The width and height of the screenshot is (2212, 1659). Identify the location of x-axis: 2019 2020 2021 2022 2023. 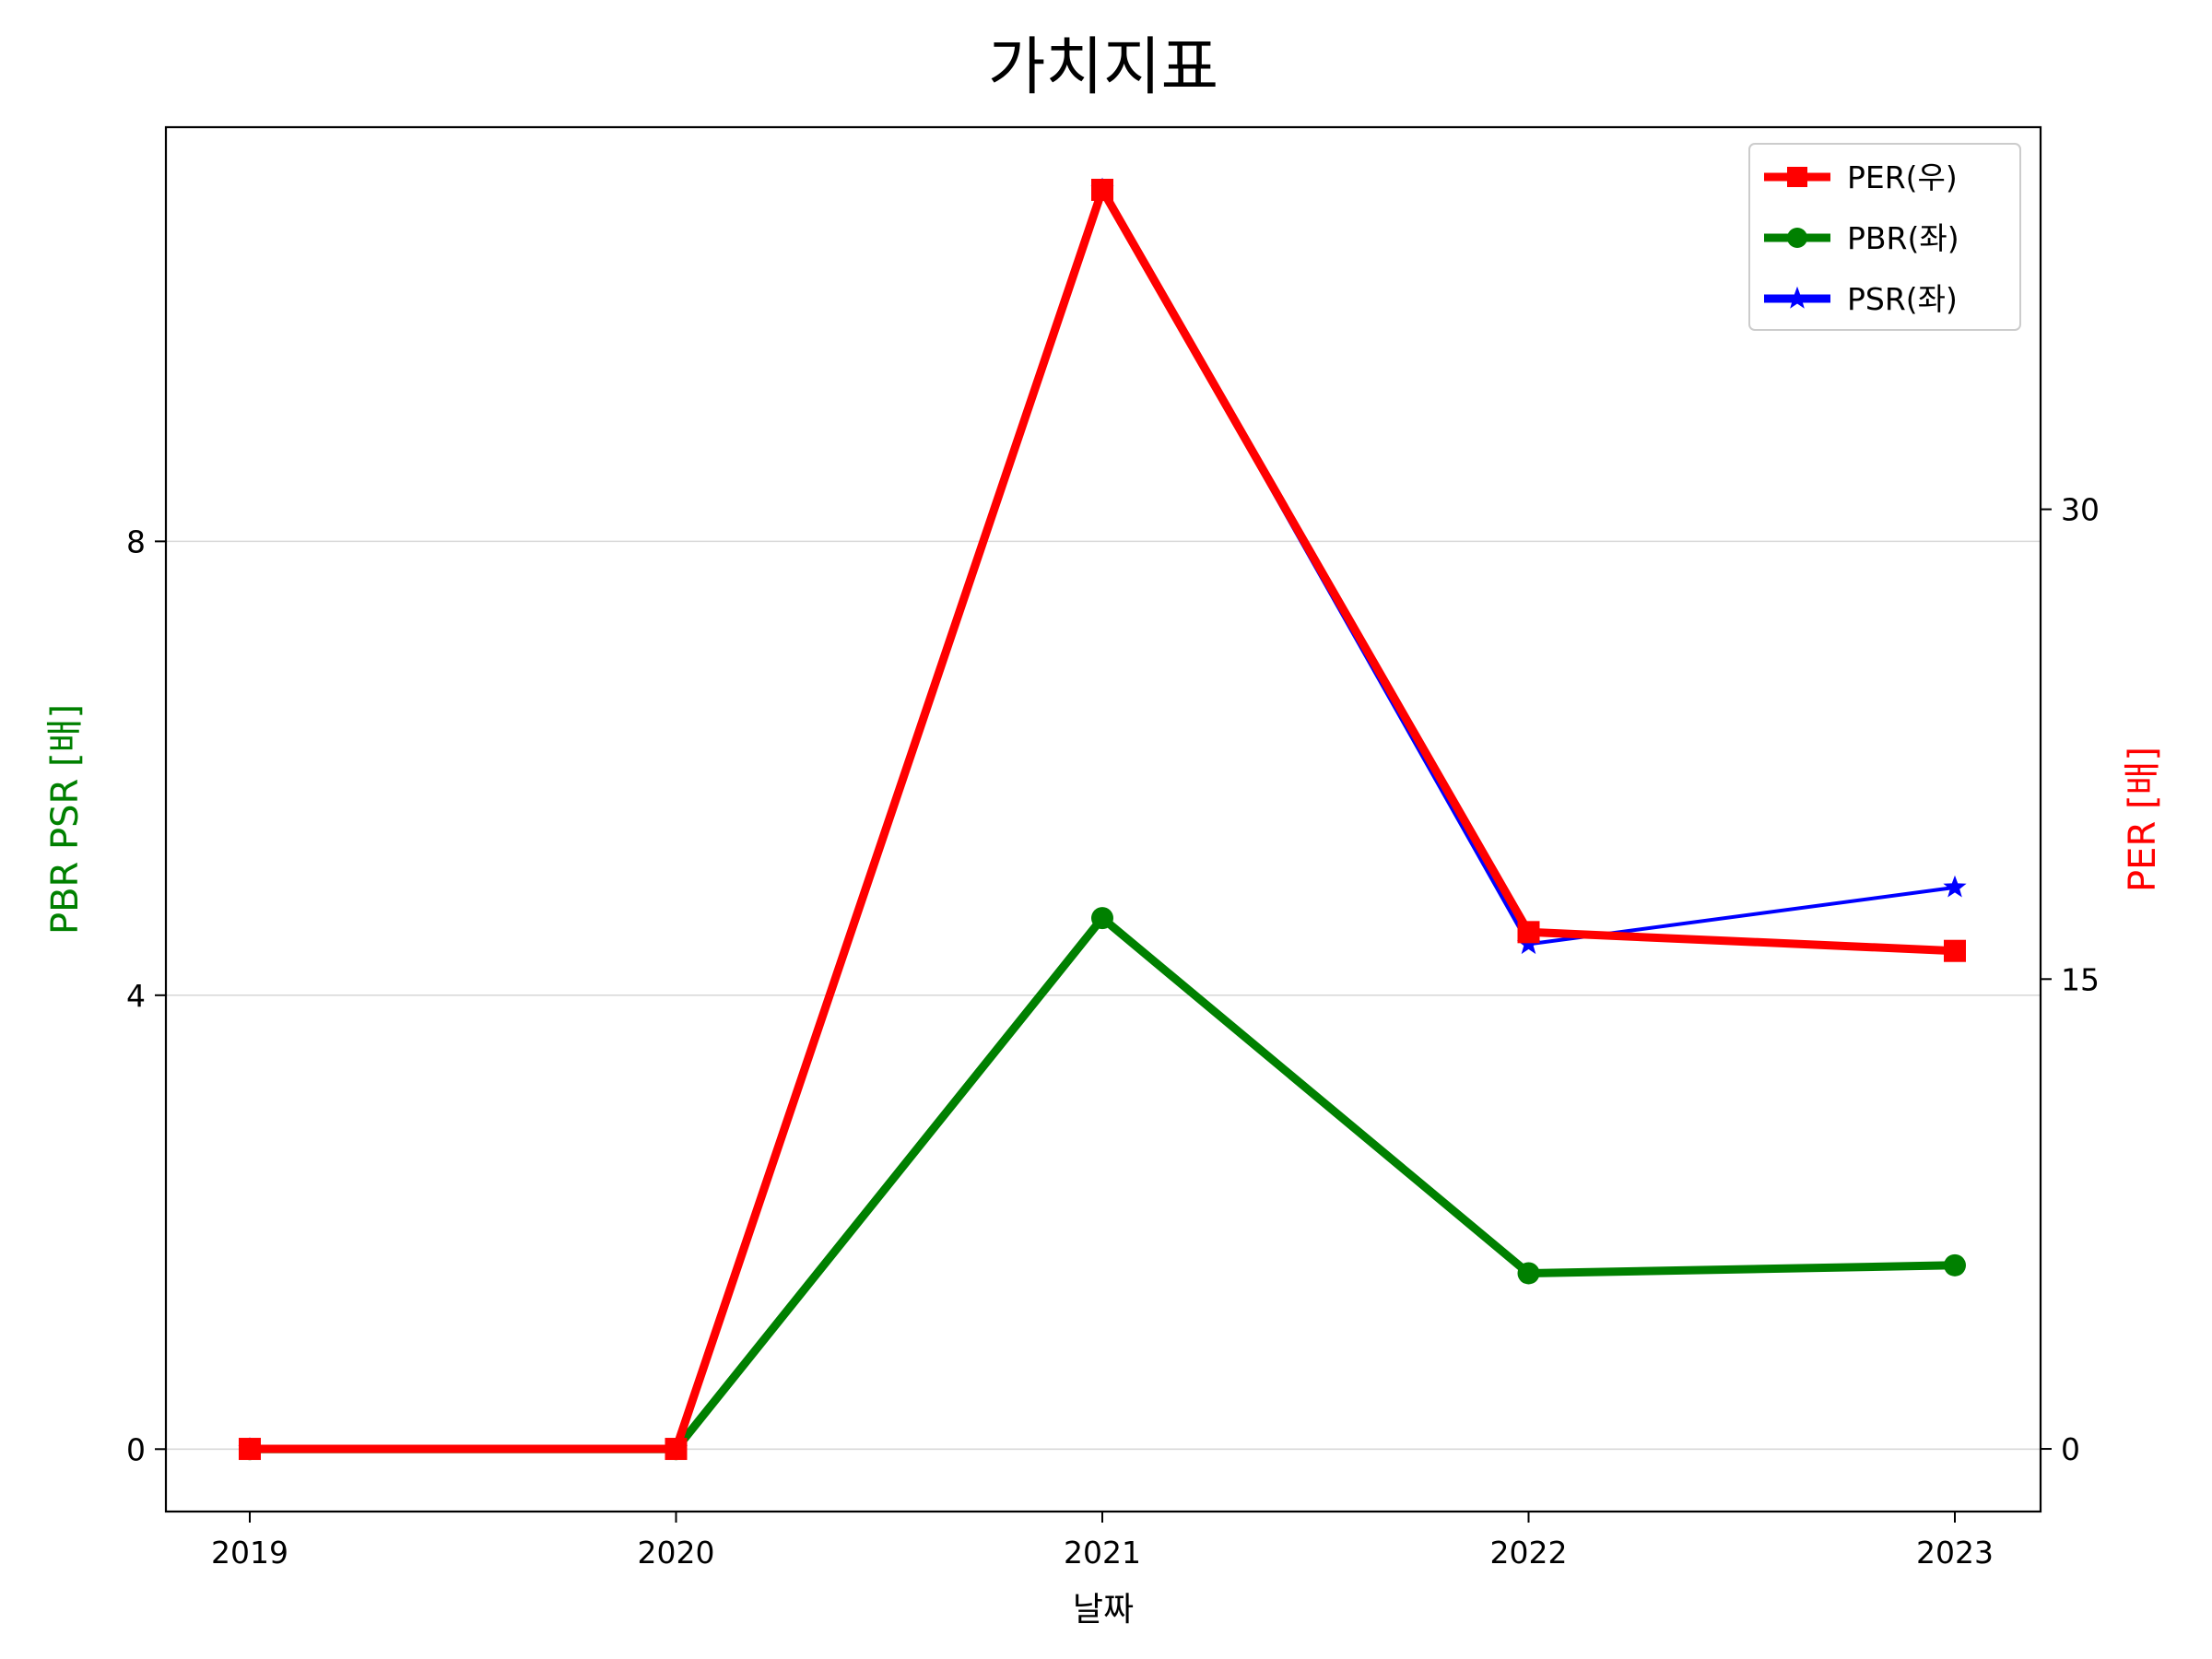
(1102, 1541).